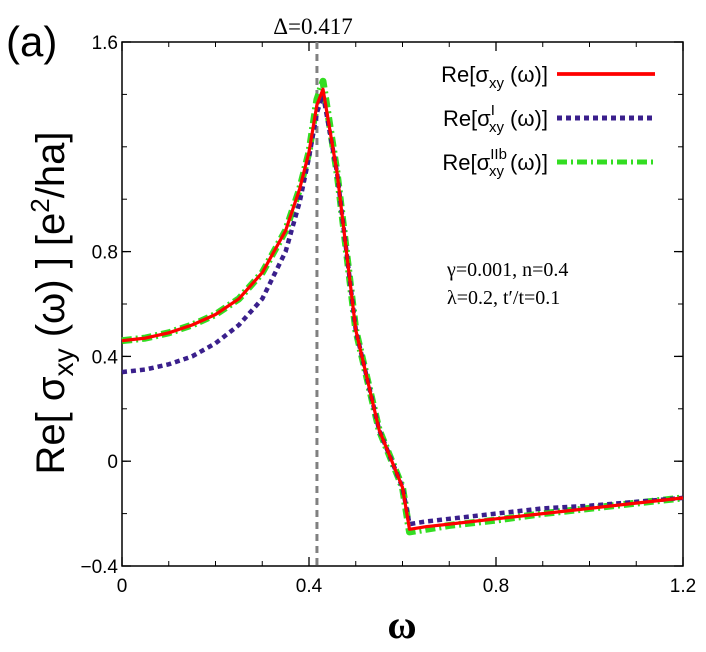  Describe the element at coordinates (51, 425) in the screenshot. I see `y-axis-title-pre: Re[ σ` at that location.